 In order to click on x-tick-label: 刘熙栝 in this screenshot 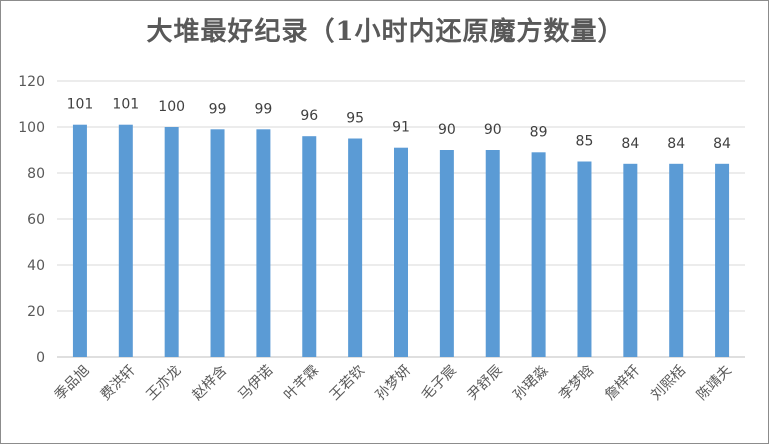, I will do `click(668, 383)`.